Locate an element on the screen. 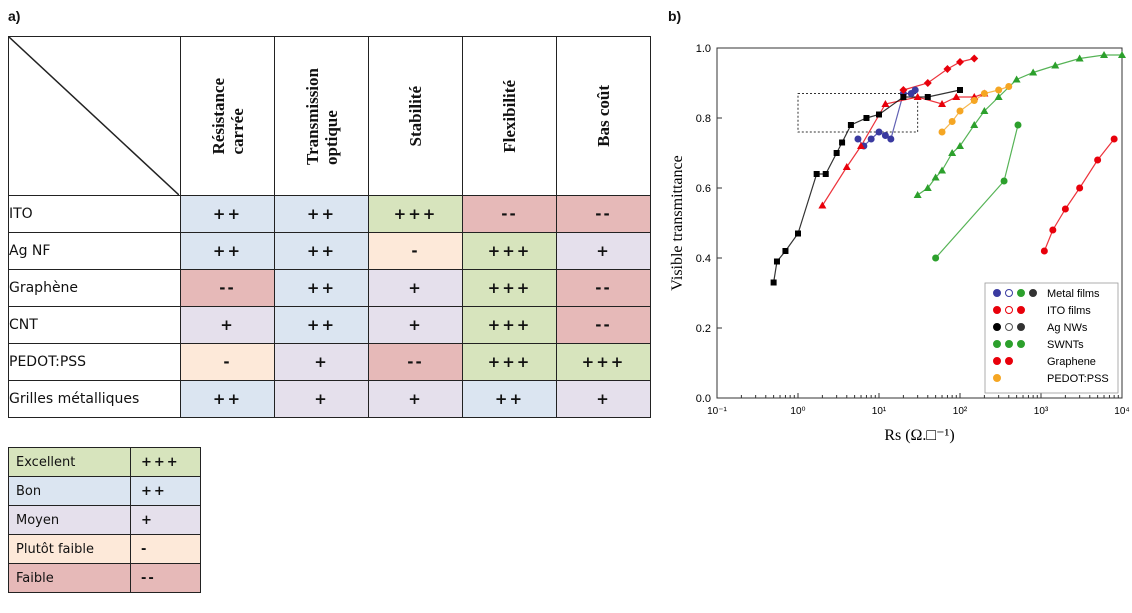  y-tick-label: 1.0 is located at coordinates (703, 49).